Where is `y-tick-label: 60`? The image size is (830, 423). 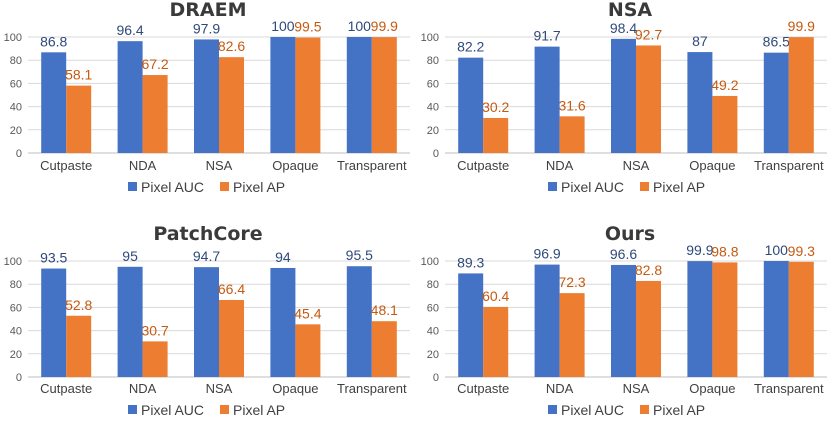 y-tick-label: 60 is located at coordinates (433, 84).